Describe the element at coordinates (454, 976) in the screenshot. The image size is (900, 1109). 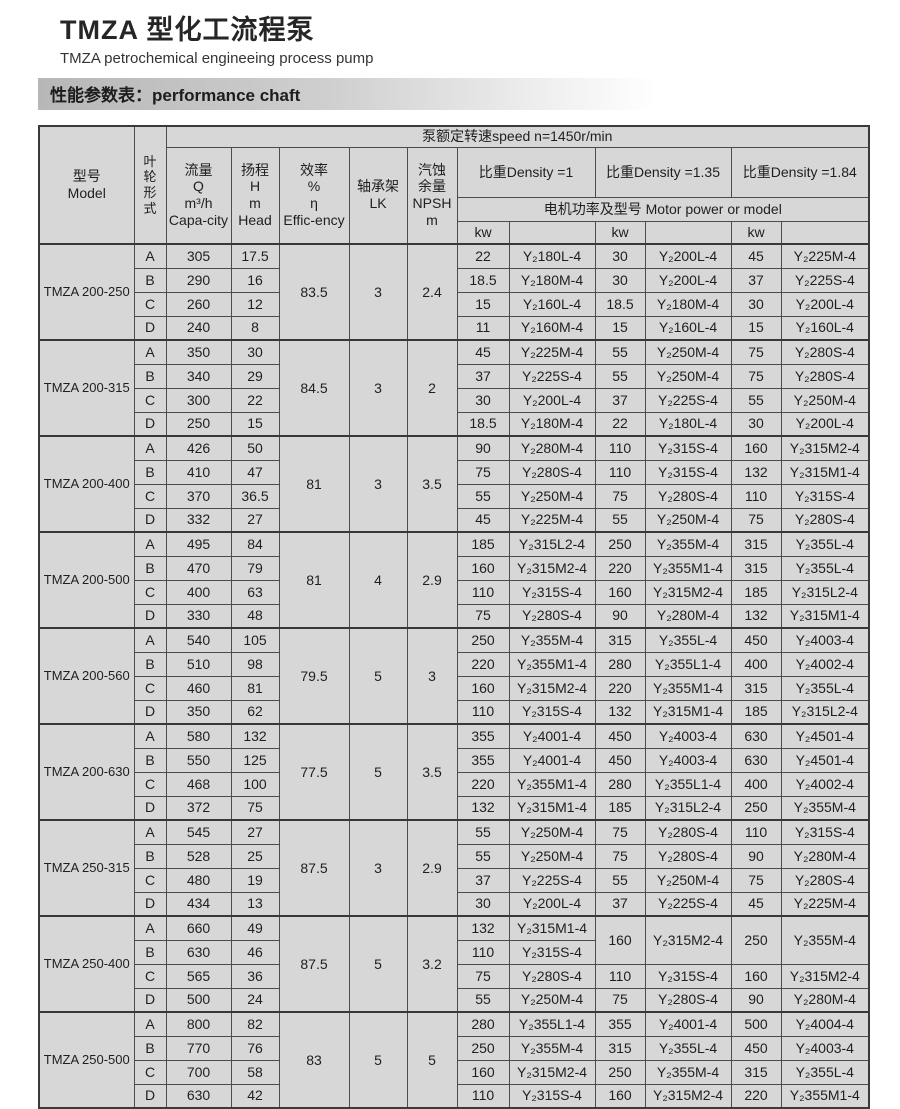
I see `table-row: C 565 36 75 Y₂280S-4 110 Y₂315S-4 160 Y₂315M2-4` at that location.